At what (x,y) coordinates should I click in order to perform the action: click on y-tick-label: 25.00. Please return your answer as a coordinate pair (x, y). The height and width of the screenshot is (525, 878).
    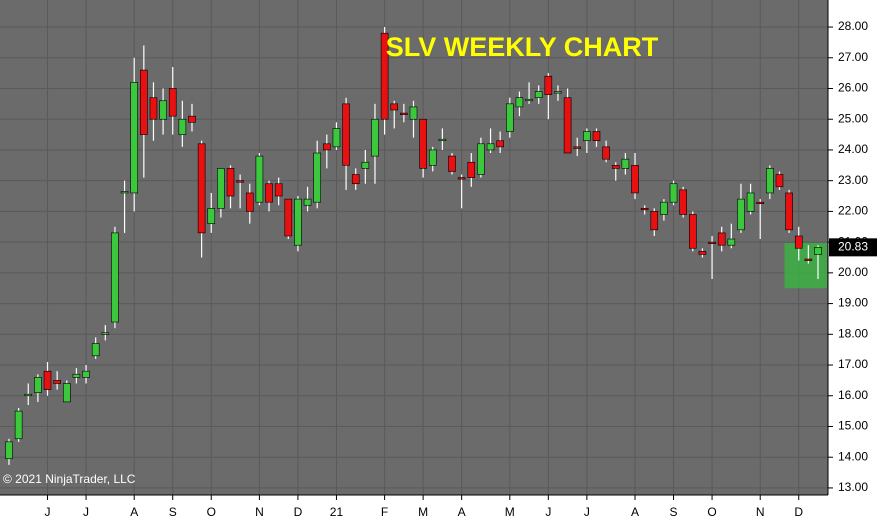
    Looking at the image, I should click on (853, 118).